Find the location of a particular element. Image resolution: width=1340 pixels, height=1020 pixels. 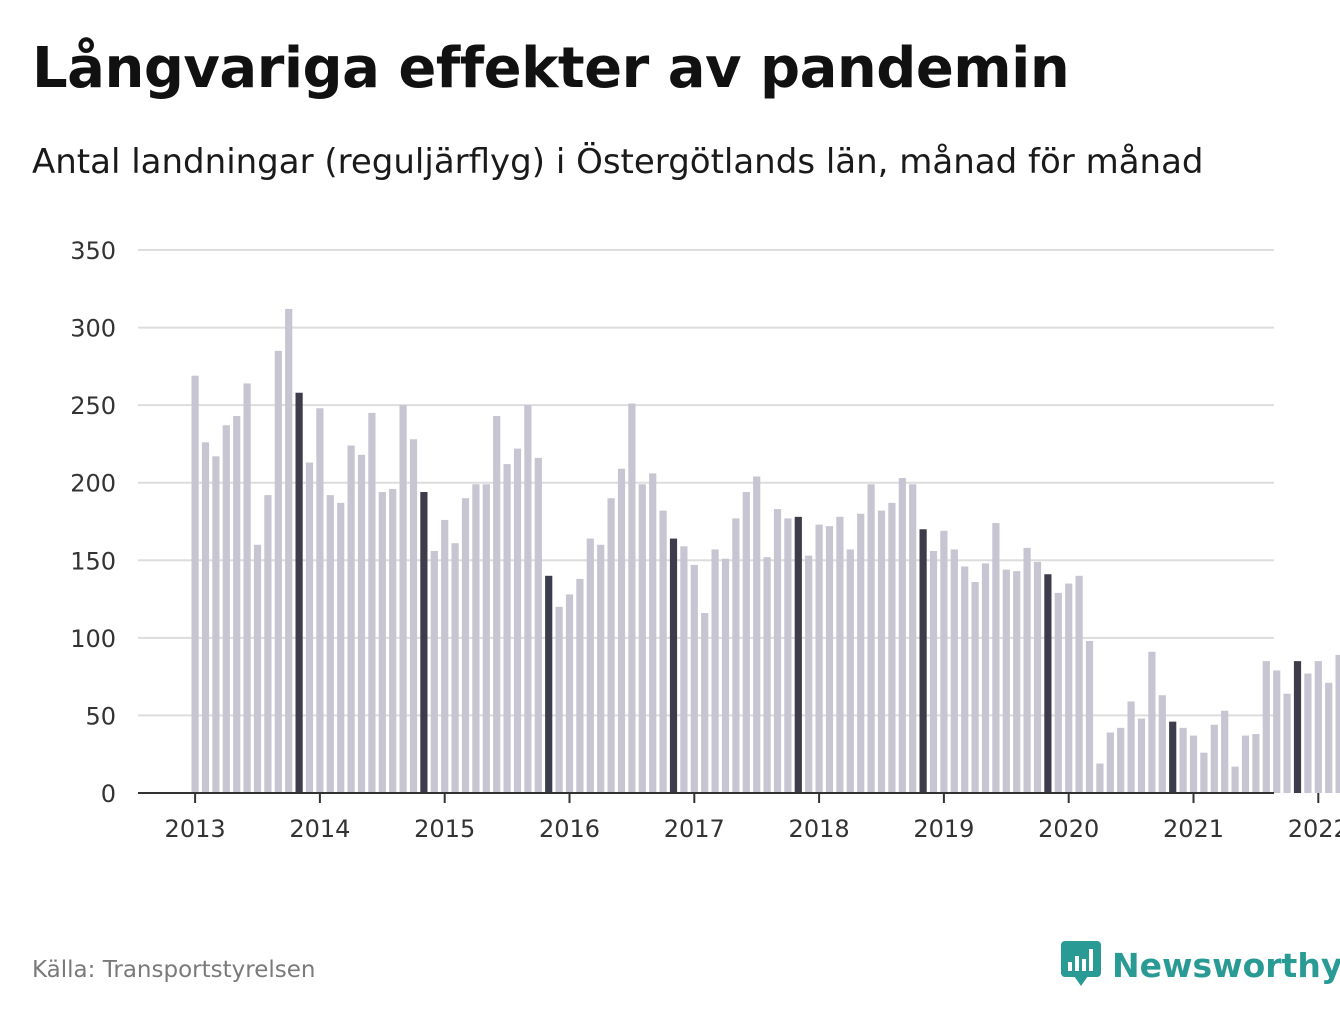

x-tick-label: 2019 is located at coordinates (943, 829).